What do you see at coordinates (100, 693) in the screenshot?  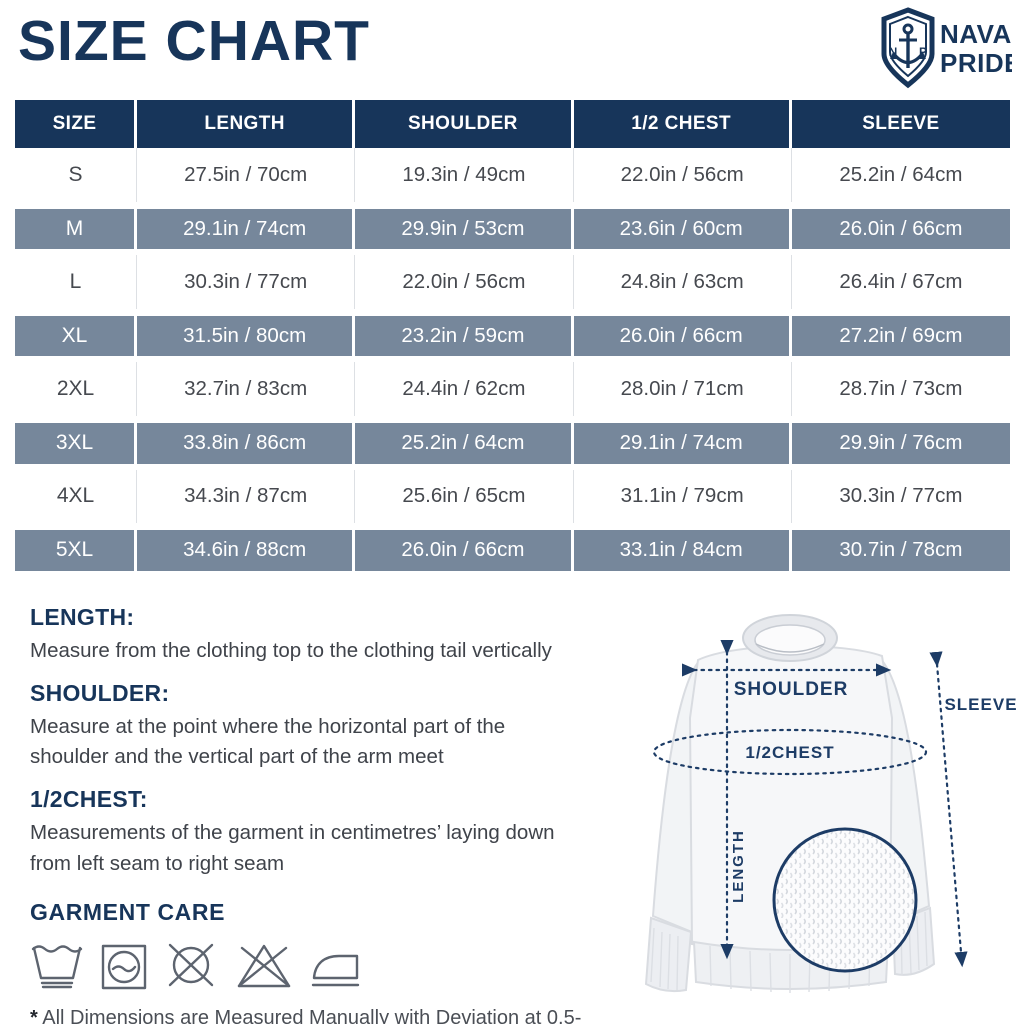 I see `definition-shoulder-term: SHOULDER:` at bounding box center [100, 693].